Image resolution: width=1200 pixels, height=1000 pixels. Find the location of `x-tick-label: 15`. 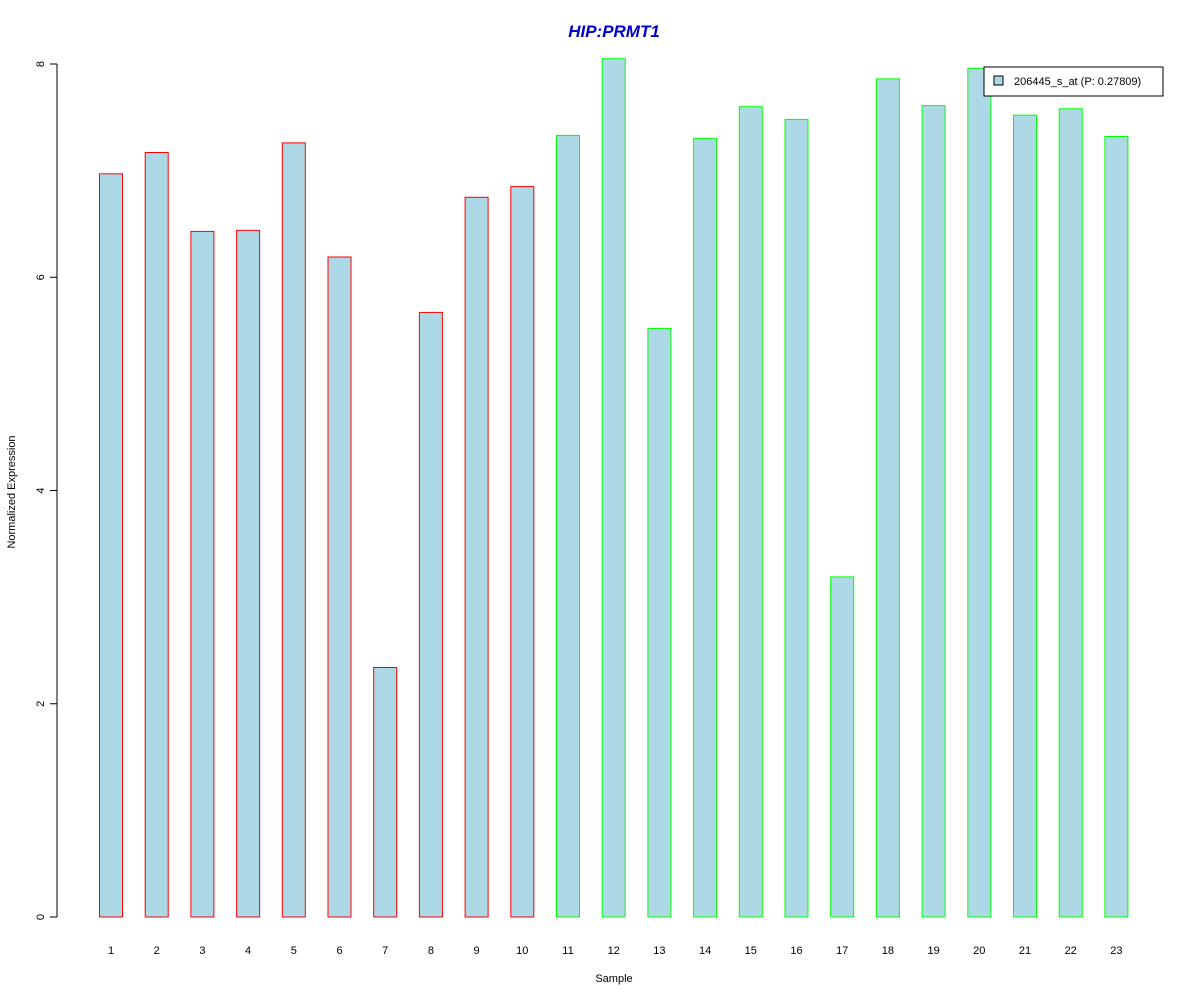

x-tick-label: 15 is located at coordinates (751, 951).